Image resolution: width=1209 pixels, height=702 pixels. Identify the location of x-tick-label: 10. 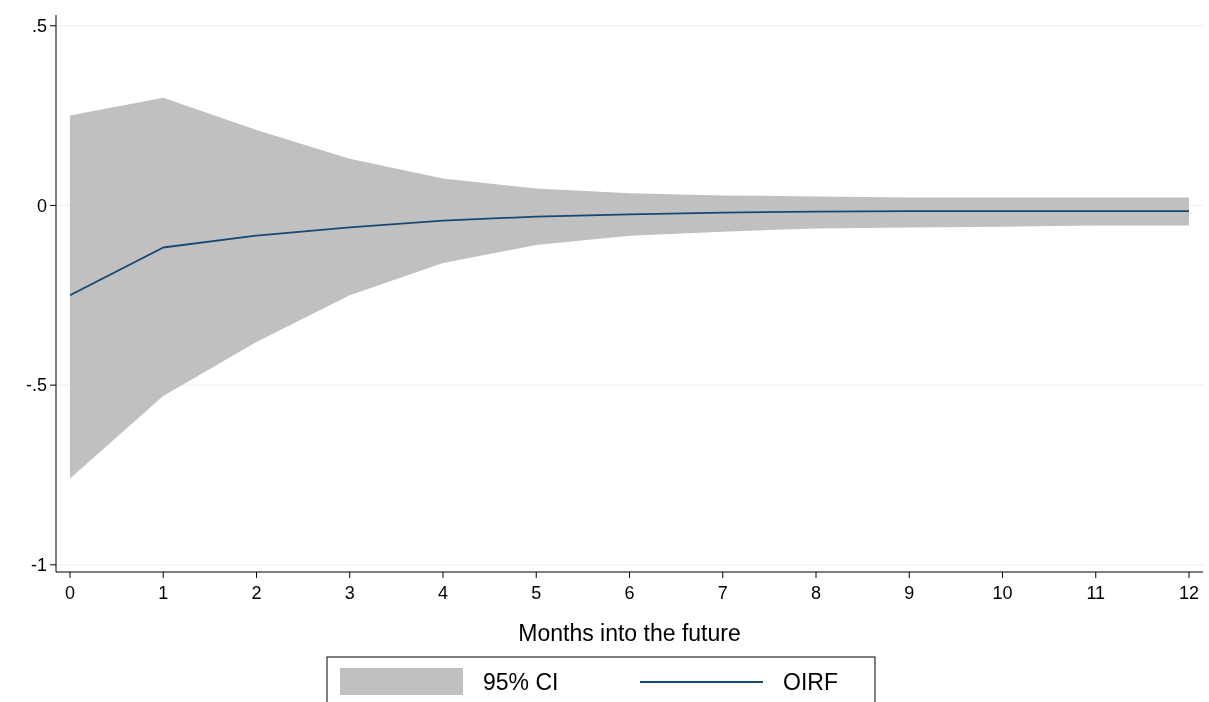
(1002, 593).